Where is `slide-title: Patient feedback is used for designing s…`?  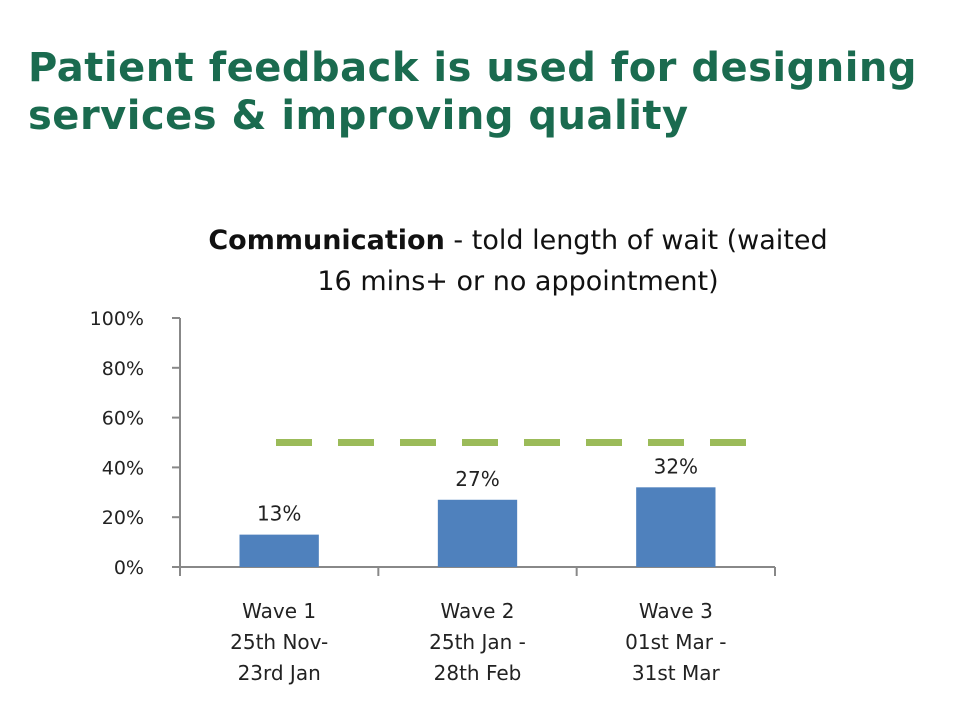 slide-title: Patient feedback is used for designing s… is located at coordinates (478, 92).